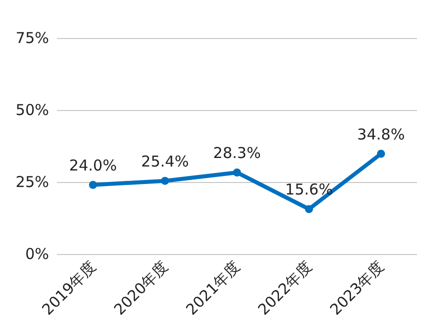 This screenshot has width=442, height=336. What do you see at coordinates (93, 165) in the screenshot?
I see `data-label: 24.0%` at bounding box center [93, 165].